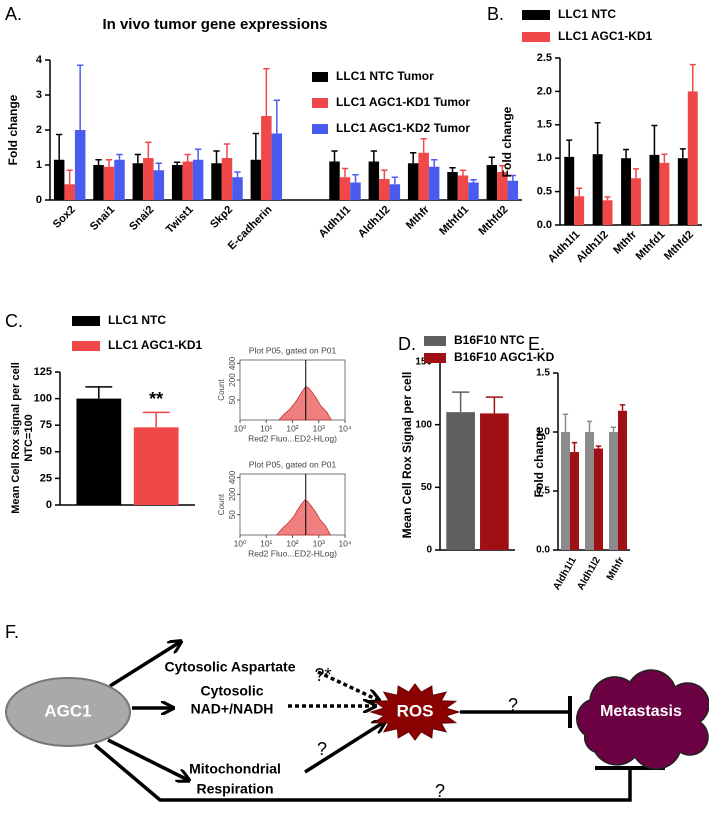 This screenshot has height=813, width=709. I want to click on y-tick-label: 2.0, so click(544, 91).